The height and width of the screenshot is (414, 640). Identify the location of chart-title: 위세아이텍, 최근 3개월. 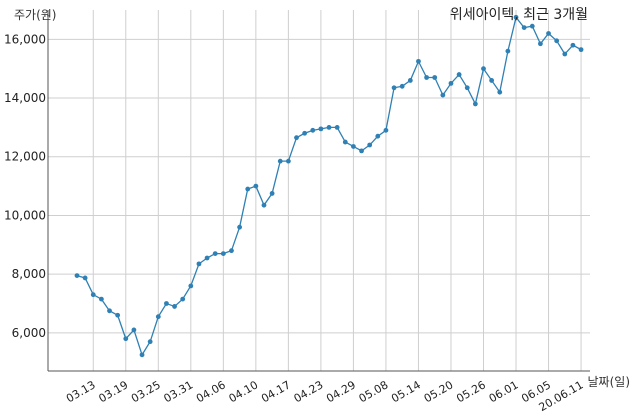
(519, 15).